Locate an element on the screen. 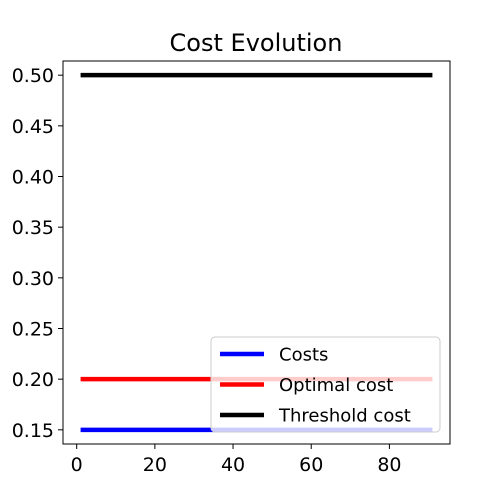 Image resolution: width=500 pixels, height=500 pixels. y-tick-label: 0.25 is located at coordinates (33, 329).